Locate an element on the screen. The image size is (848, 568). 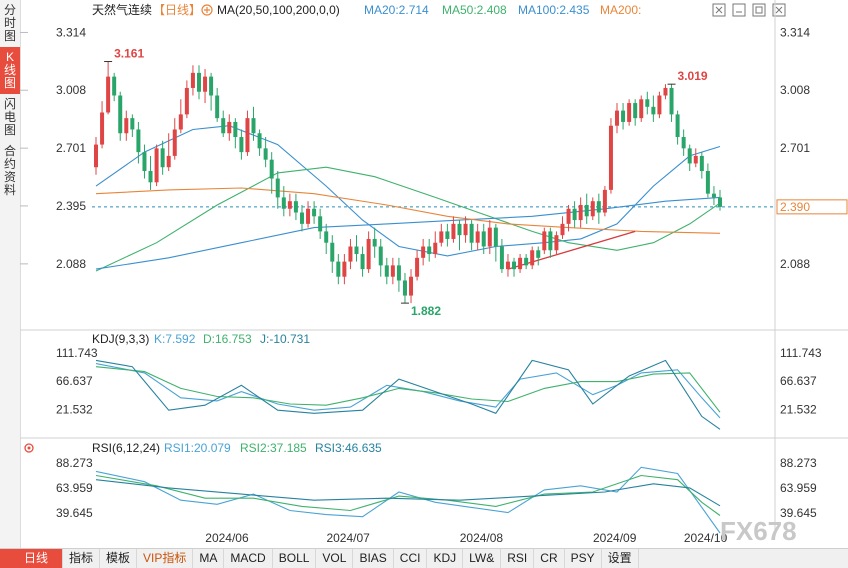
rsi-label: RSI(6,12,24) is located at coordinates (126, 448).